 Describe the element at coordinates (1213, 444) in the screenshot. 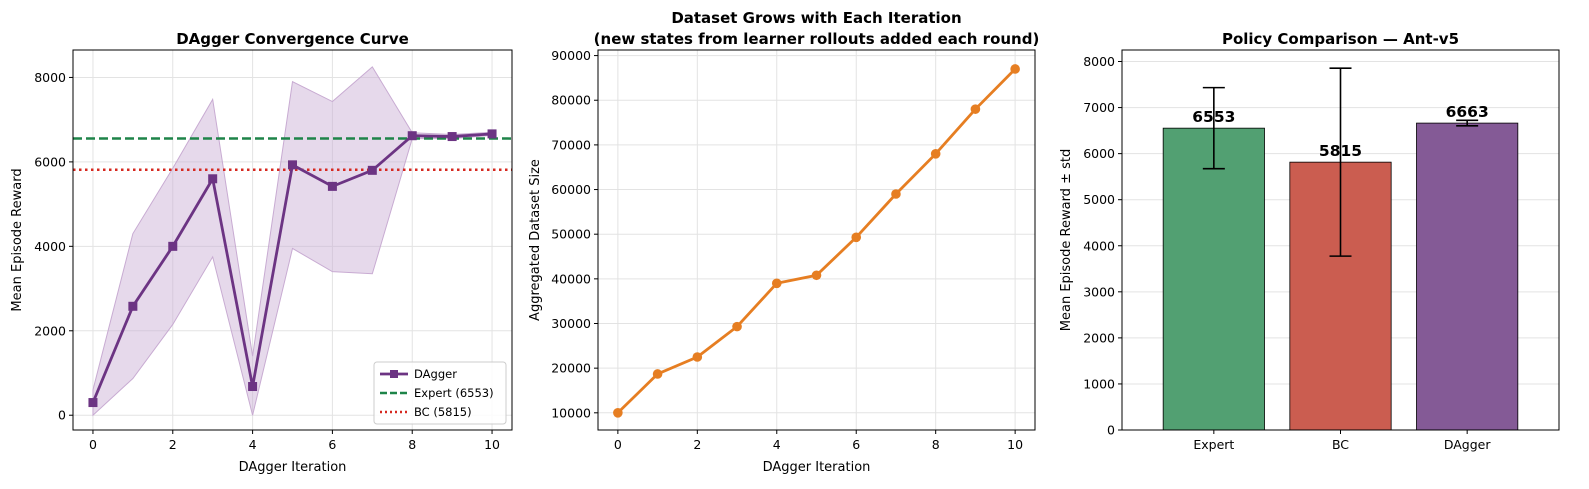

I see `chart-2-category-label: Expert` at that location.